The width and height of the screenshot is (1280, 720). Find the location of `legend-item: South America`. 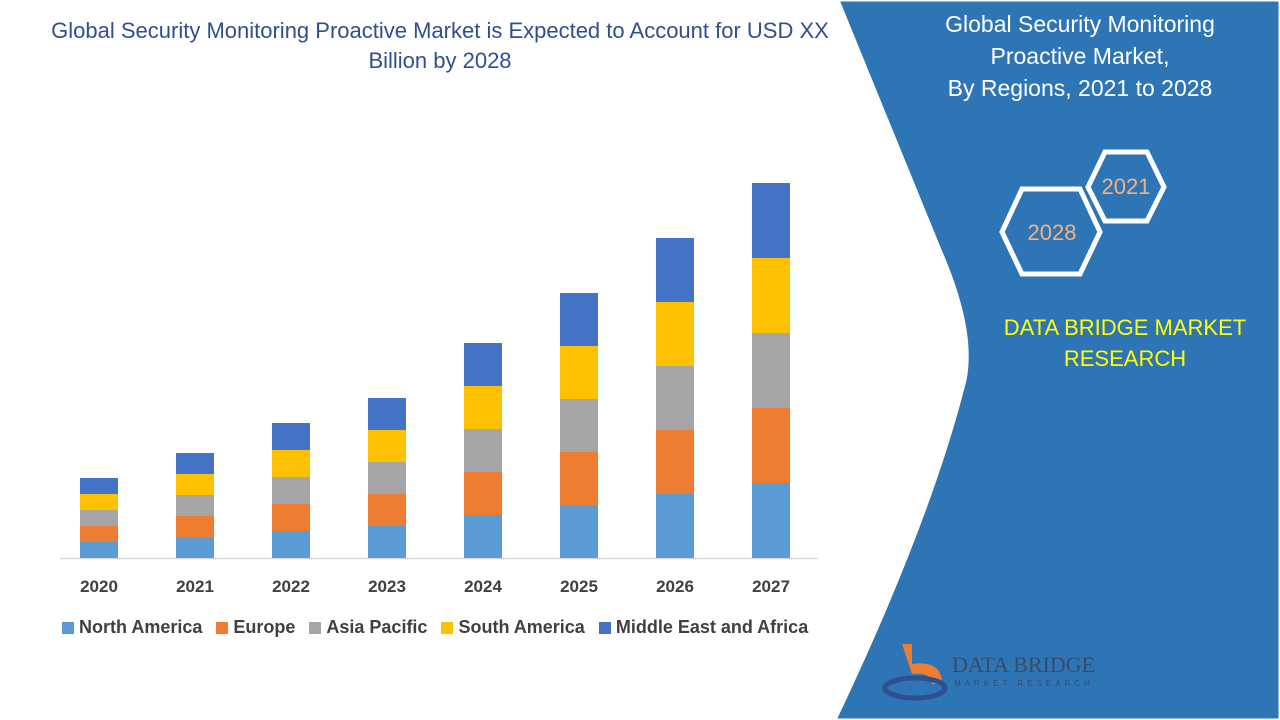

legend-item: South America is located at coordinates (513, 627).